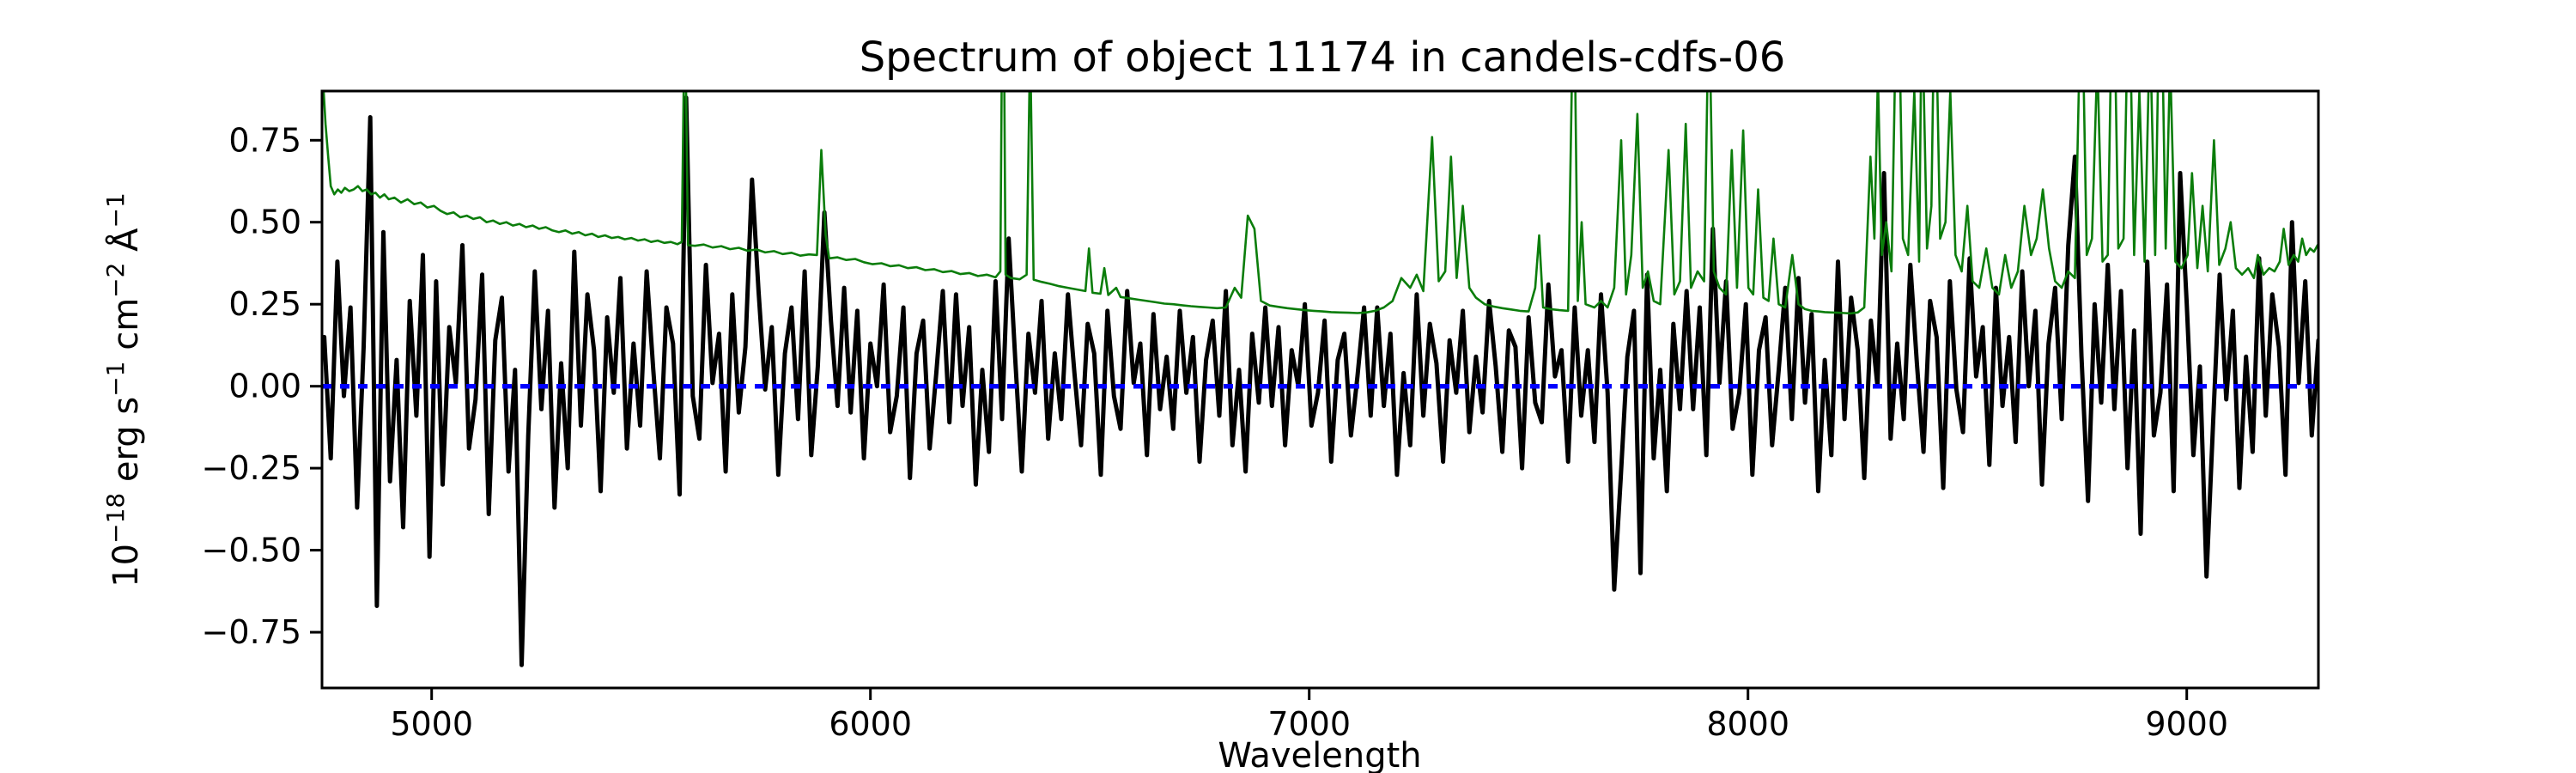 This screenshot has width=2576, height=773. I want to click on x-axis-label: Wavelength, so click(1319, 754).